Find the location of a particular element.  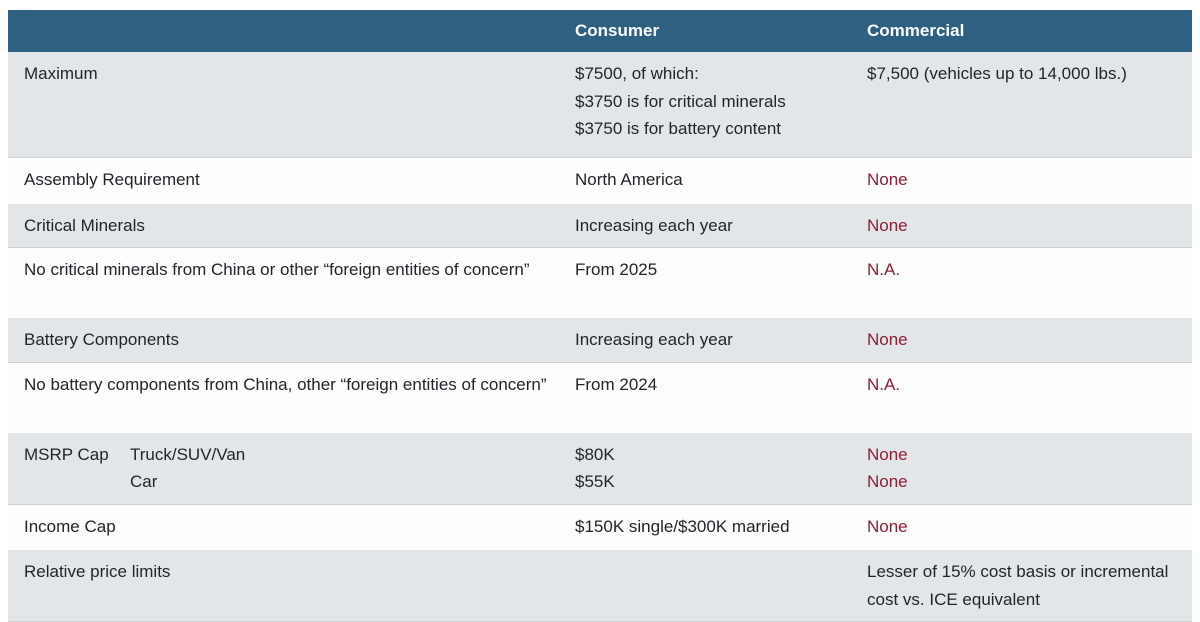

consumer-value-line: $55K is located at coordinates (595, 482).